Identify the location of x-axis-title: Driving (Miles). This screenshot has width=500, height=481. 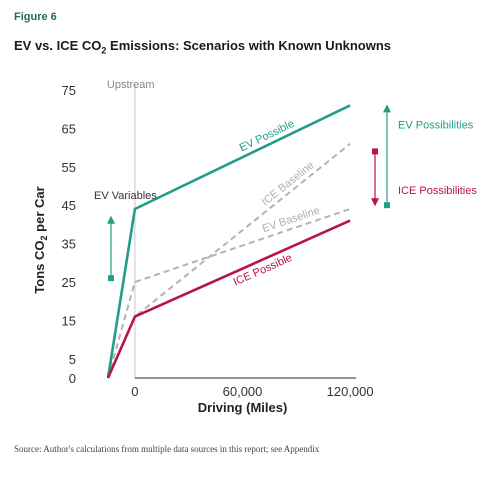
(243, 407).